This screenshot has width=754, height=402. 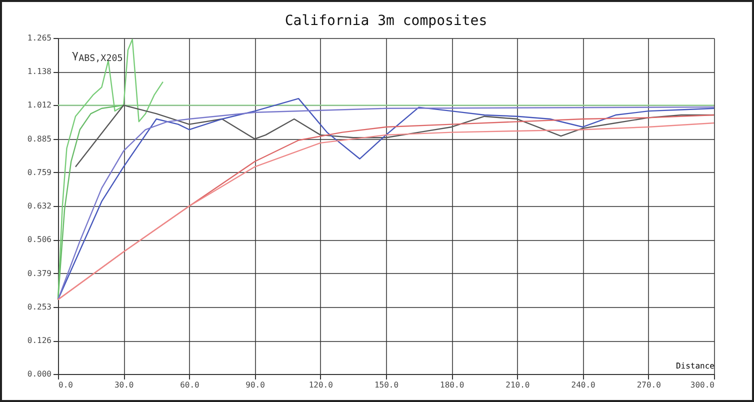 I want to click on y-tick-label: 0.126, so click(x=39, y=341).